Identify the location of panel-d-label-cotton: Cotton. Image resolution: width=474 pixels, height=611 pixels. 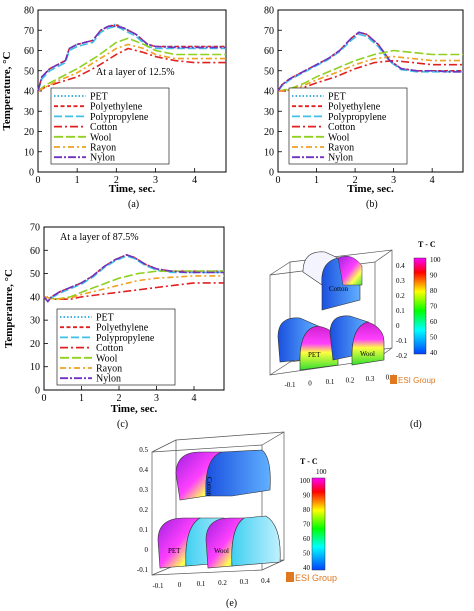
(339, 289).